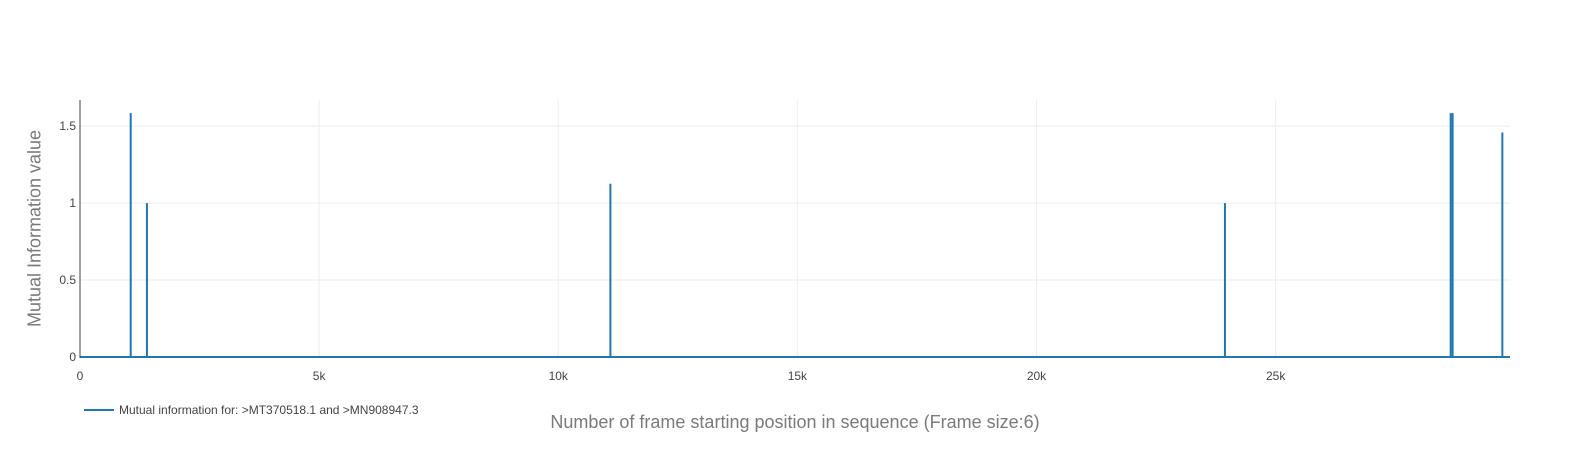 The width and height of the screenshot is (1590, 455). What do you see at coordinates (1037, 376) in the screenshot?
I see `x-tick-label: 20k` at bounding box center [1037, 376].